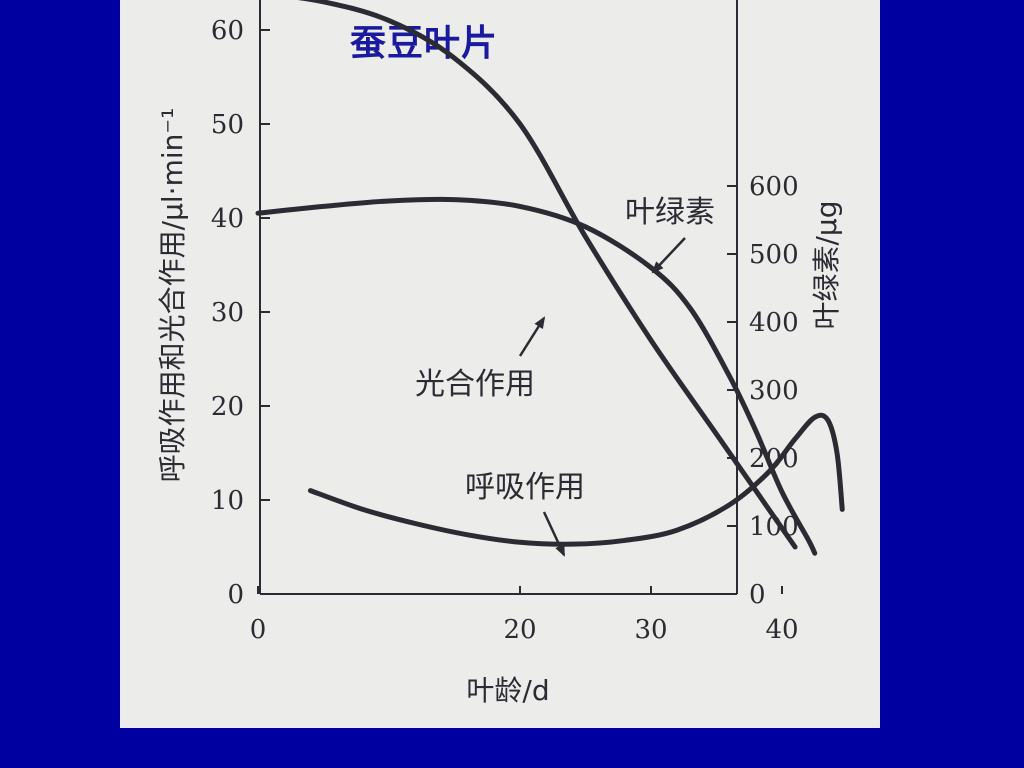 This screenshot has width=1024, height=768. I want to click on x-tick-label: 40, so click(781, 630).